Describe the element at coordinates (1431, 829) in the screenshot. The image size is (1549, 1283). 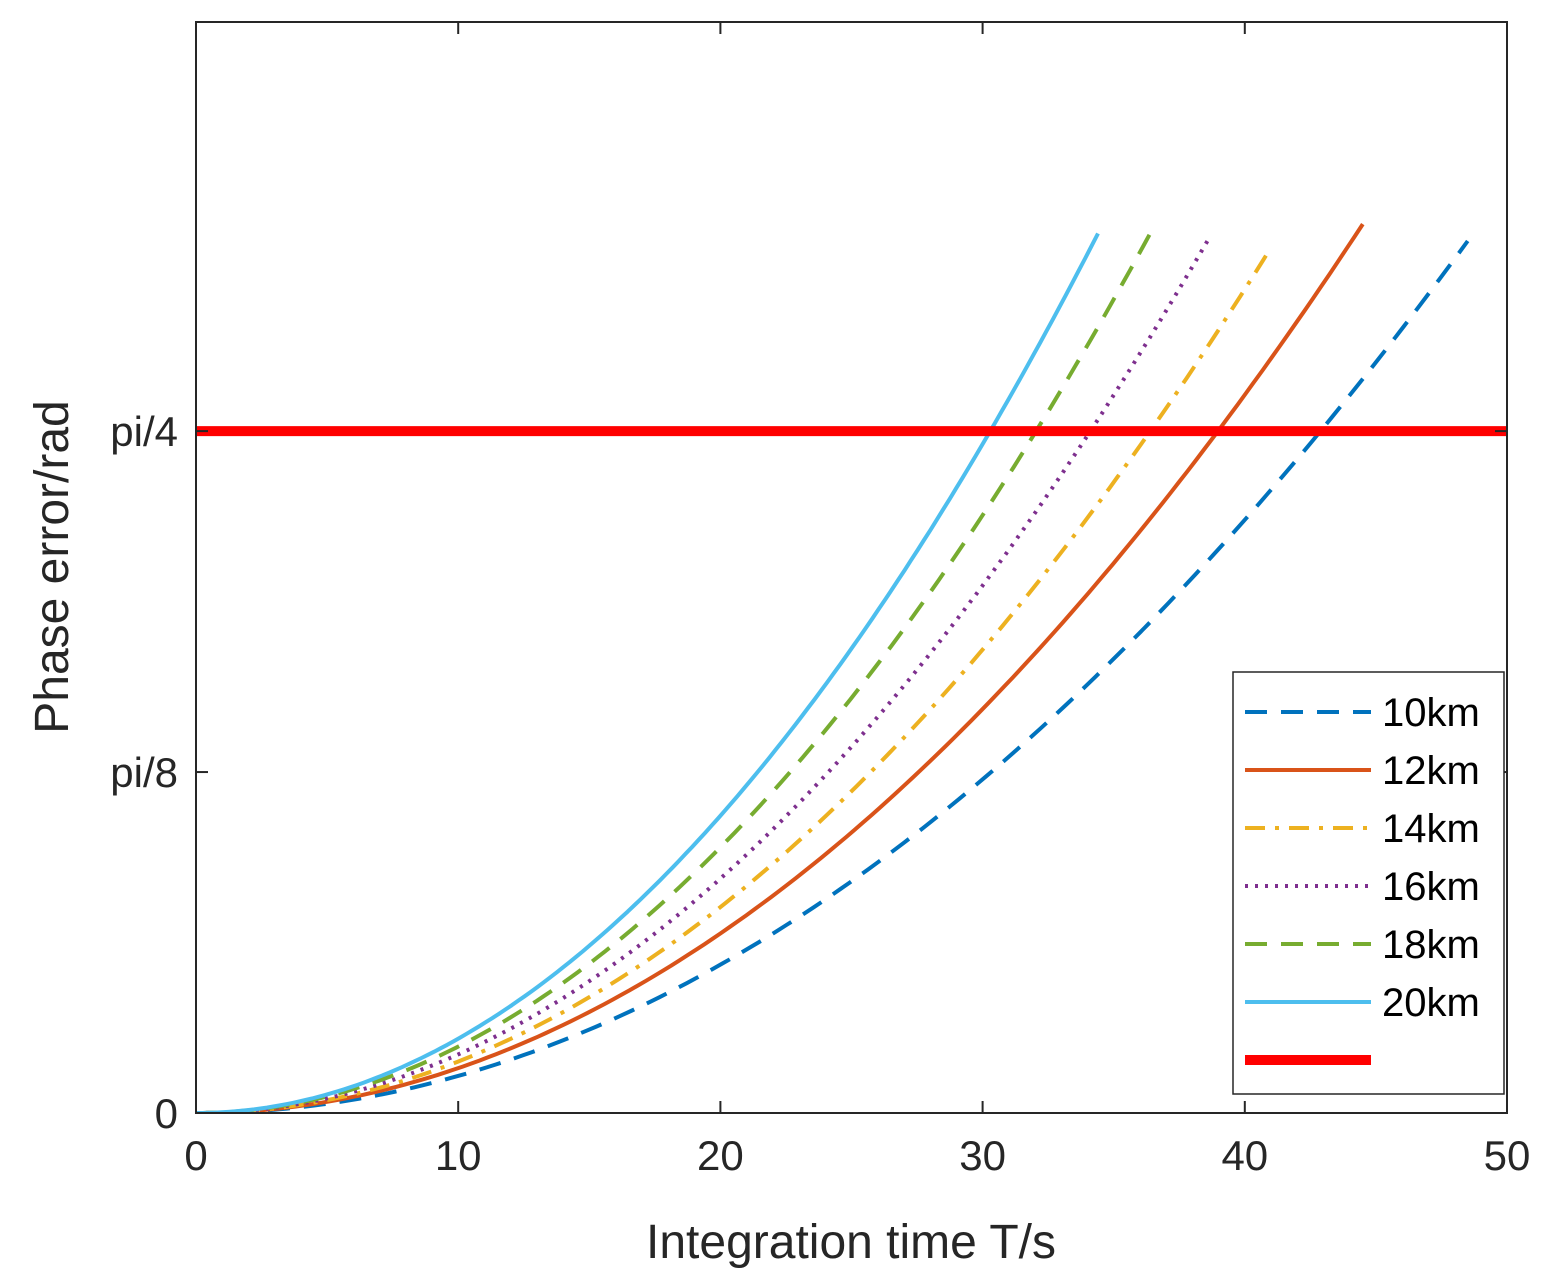
I see `legend-label: 14km` at that location.